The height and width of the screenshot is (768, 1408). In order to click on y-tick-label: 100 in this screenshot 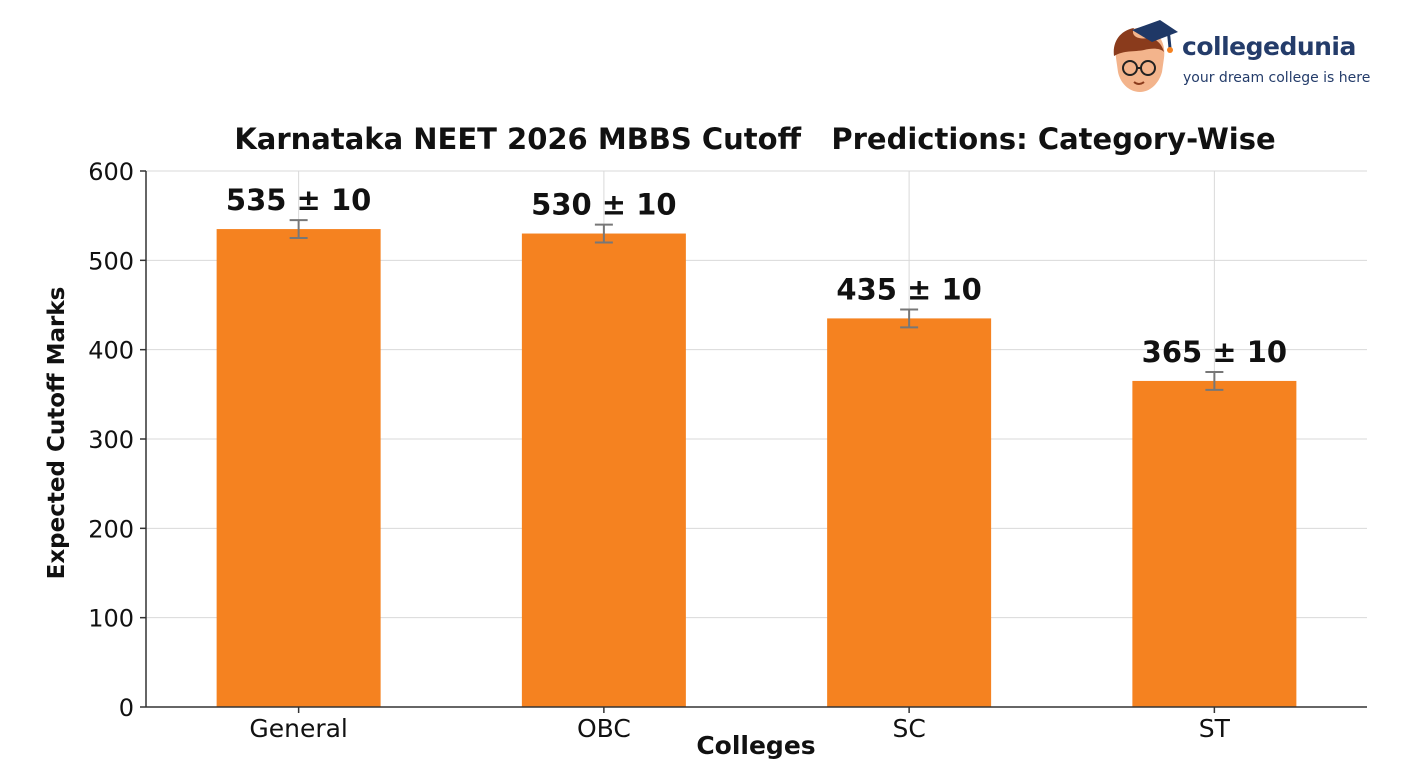, I will do `click(111, 619)`.